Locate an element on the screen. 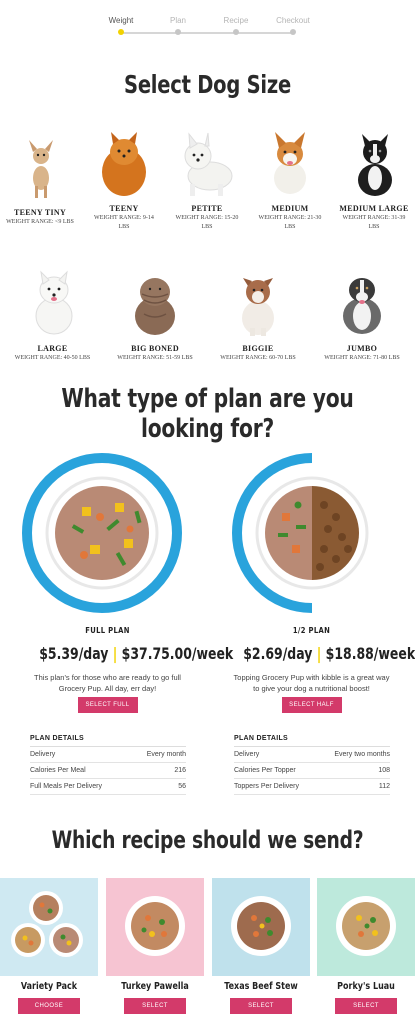 Image resolution: width=415 pixels, height=1024 pixels. dog-size-big-boned: BIG BONED WEIGHT RANGE: 51-59 LBS is located at coordinates (155, 314).